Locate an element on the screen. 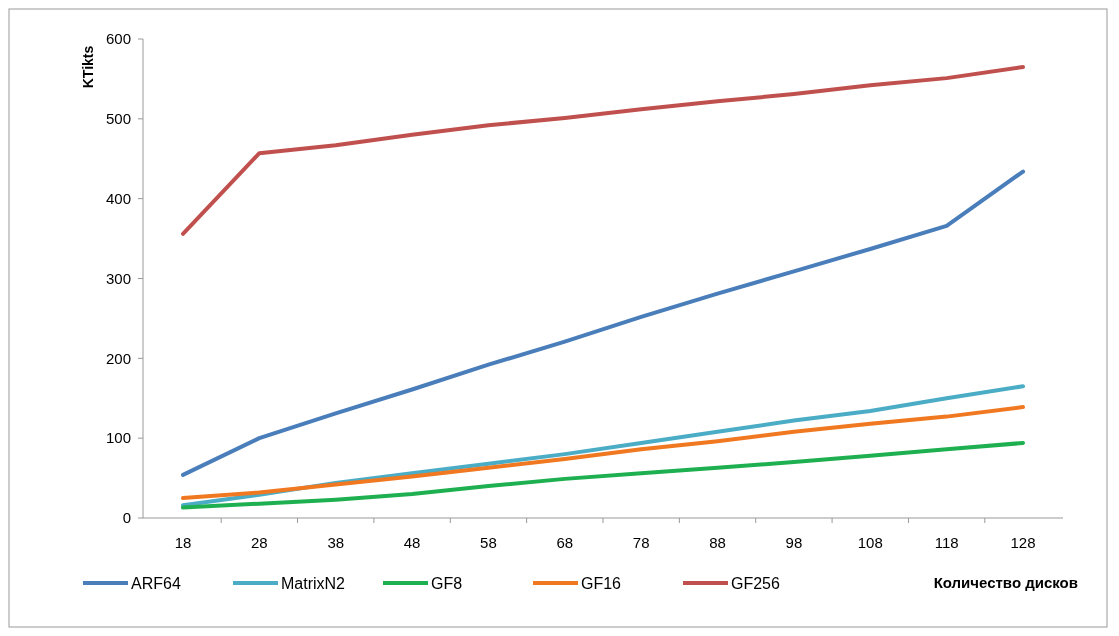 Image resolution: width=1119 pixels, height=636 pixels. x-tick-label: 18 is located at coordinates (183, 542).